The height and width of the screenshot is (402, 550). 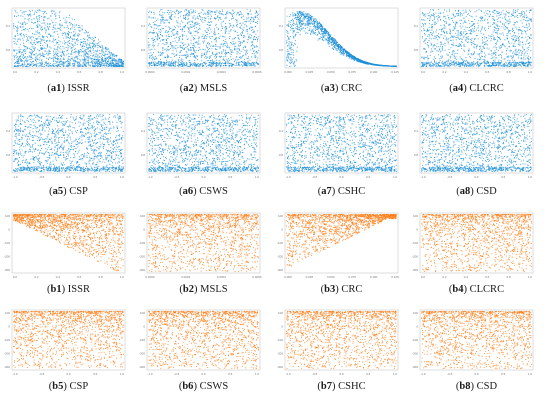 What do you see at coordinates (395, 72) in the screenshot?
I see `x-tick-label: 0.125` at bounding box center [395, 72].